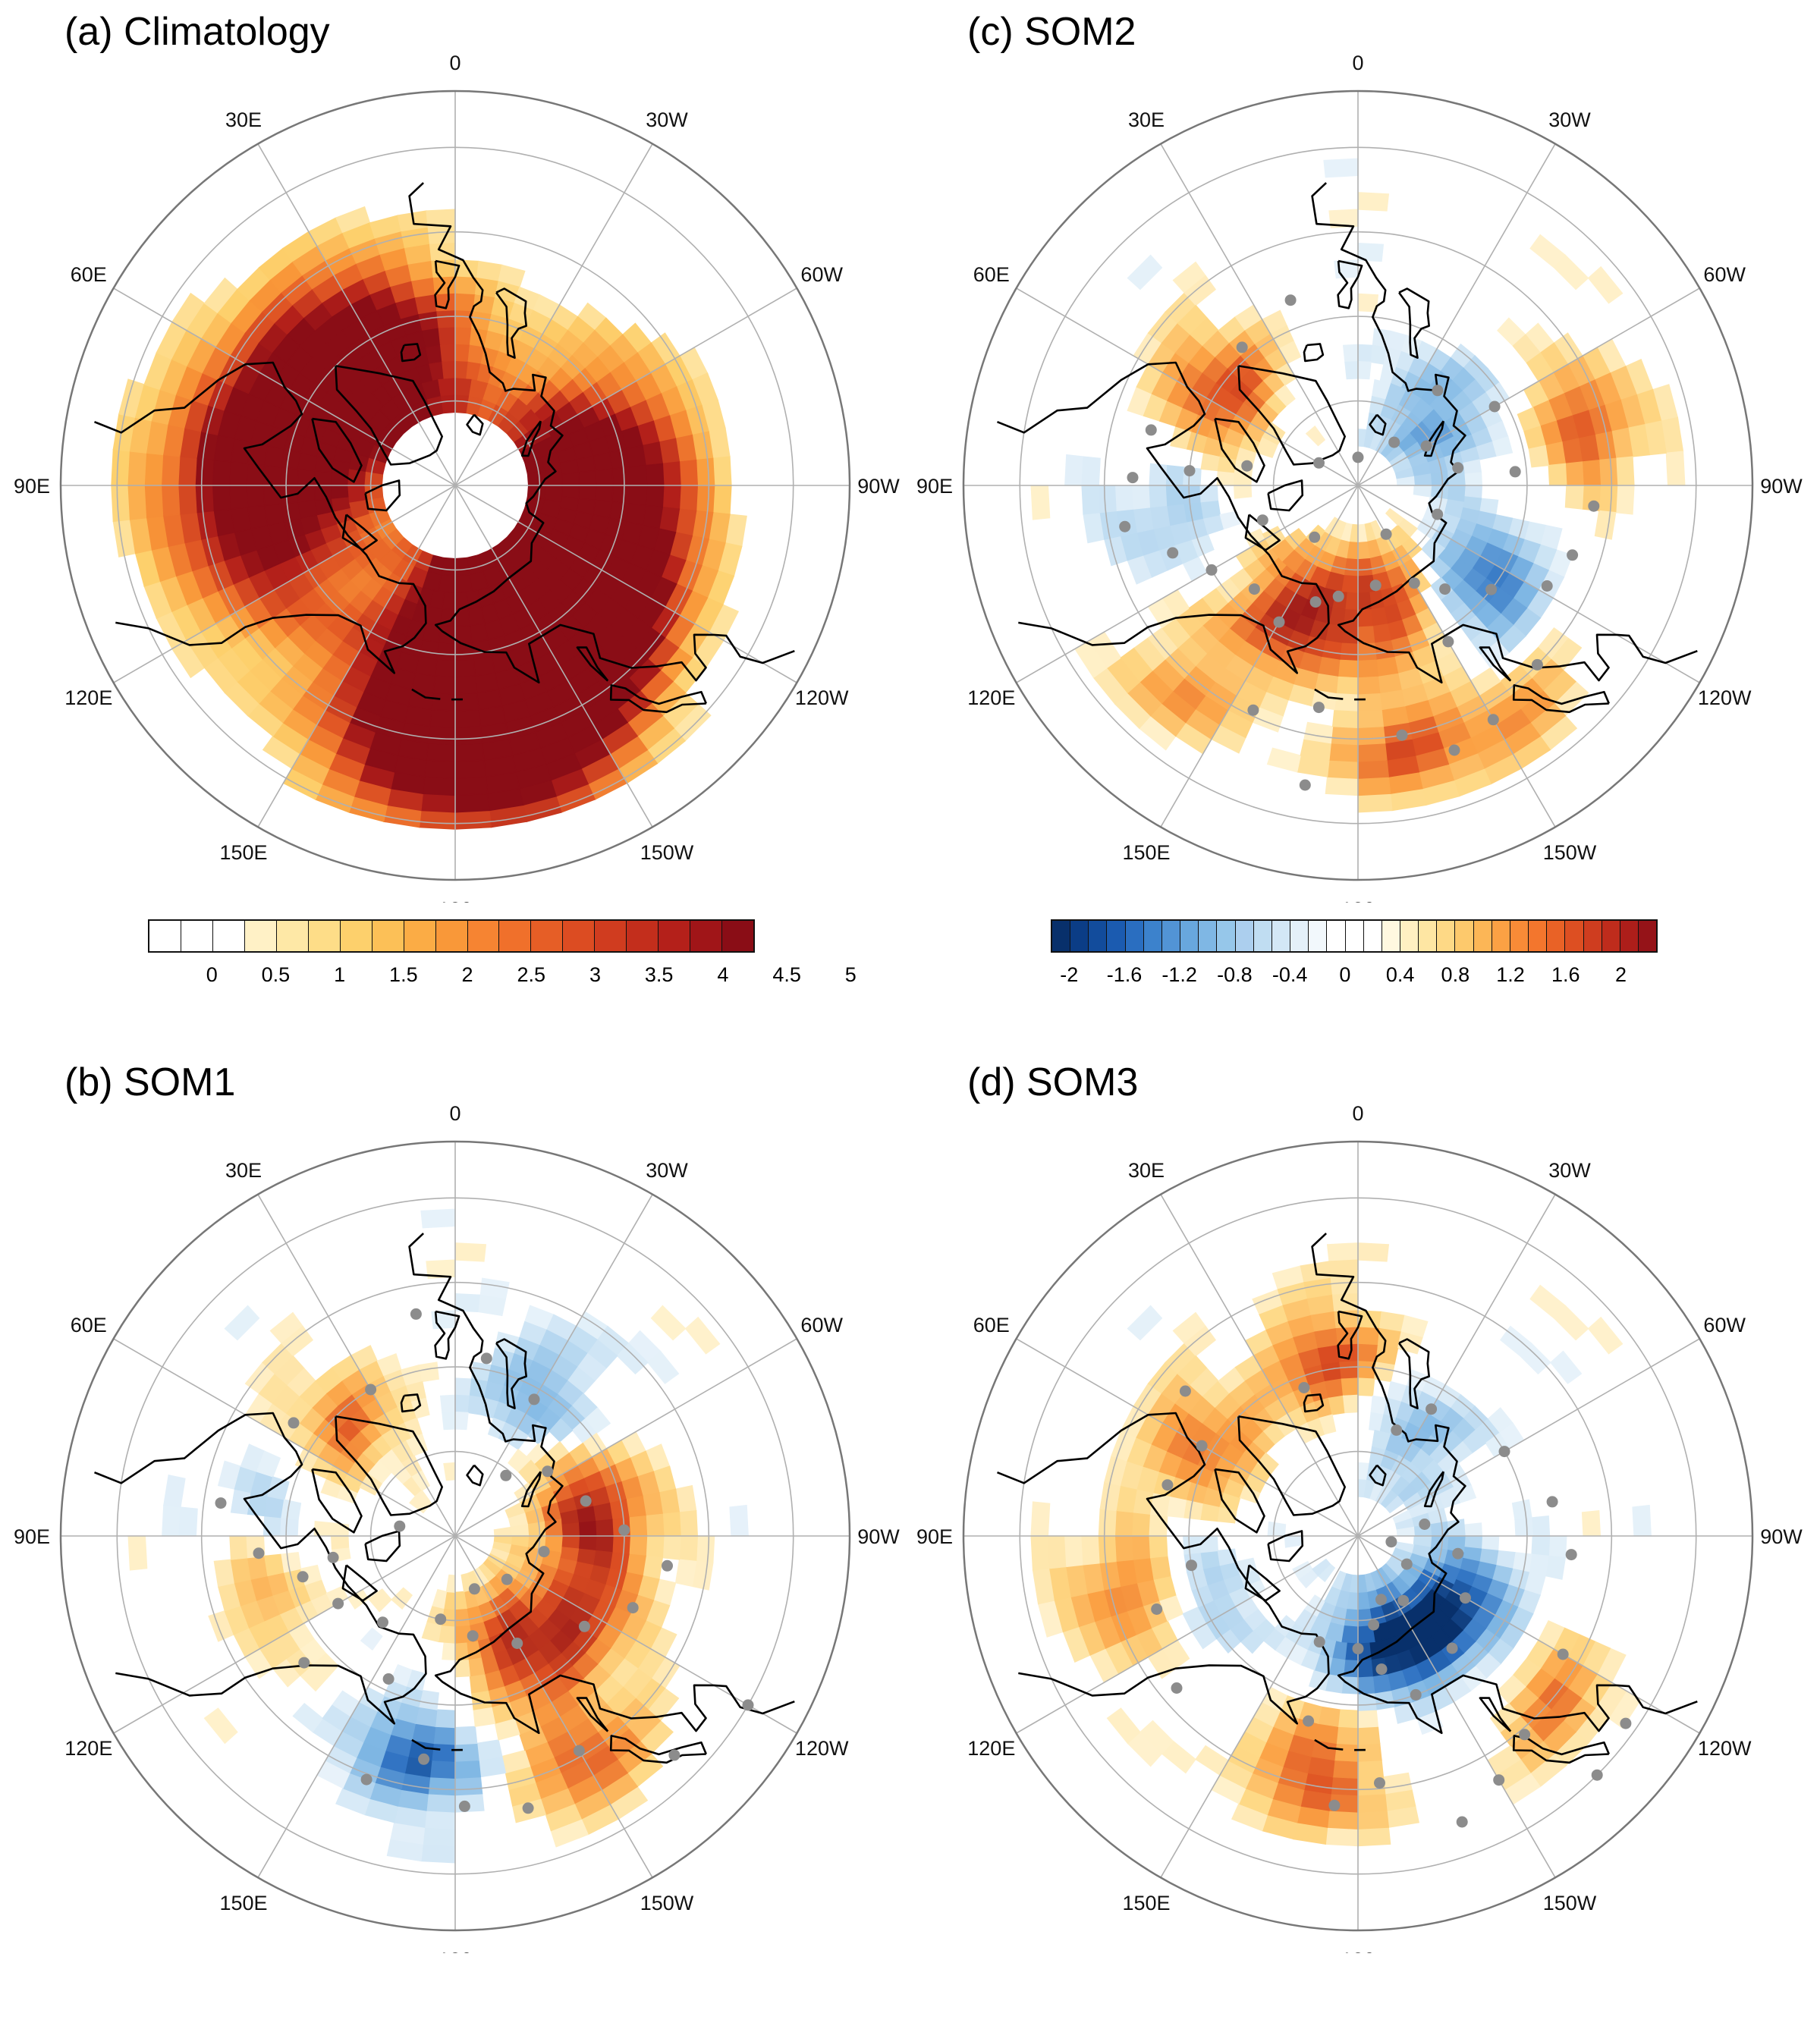 This screenshot has width=1820, height=2029. Describe the element at coordinates (667, 852) in the screenshot. I see `longitude-label: 150W` at that location.